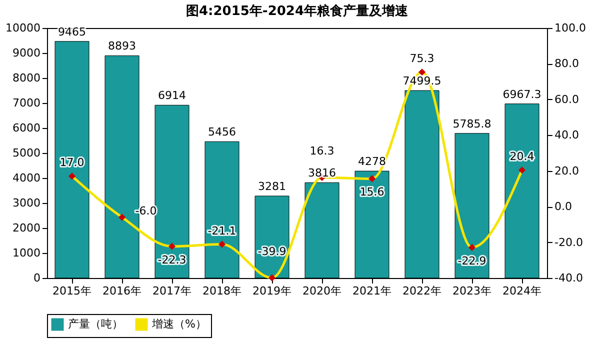  I want to click on data-label: -22.9, so click(472, 261).